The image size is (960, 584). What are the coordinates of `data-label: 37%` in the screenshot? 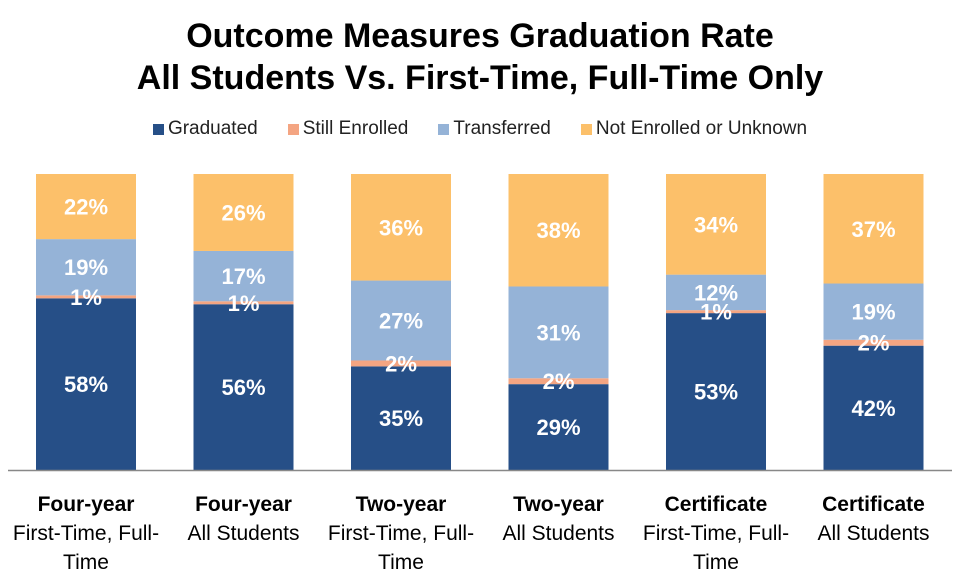 It's located at (873, 229).